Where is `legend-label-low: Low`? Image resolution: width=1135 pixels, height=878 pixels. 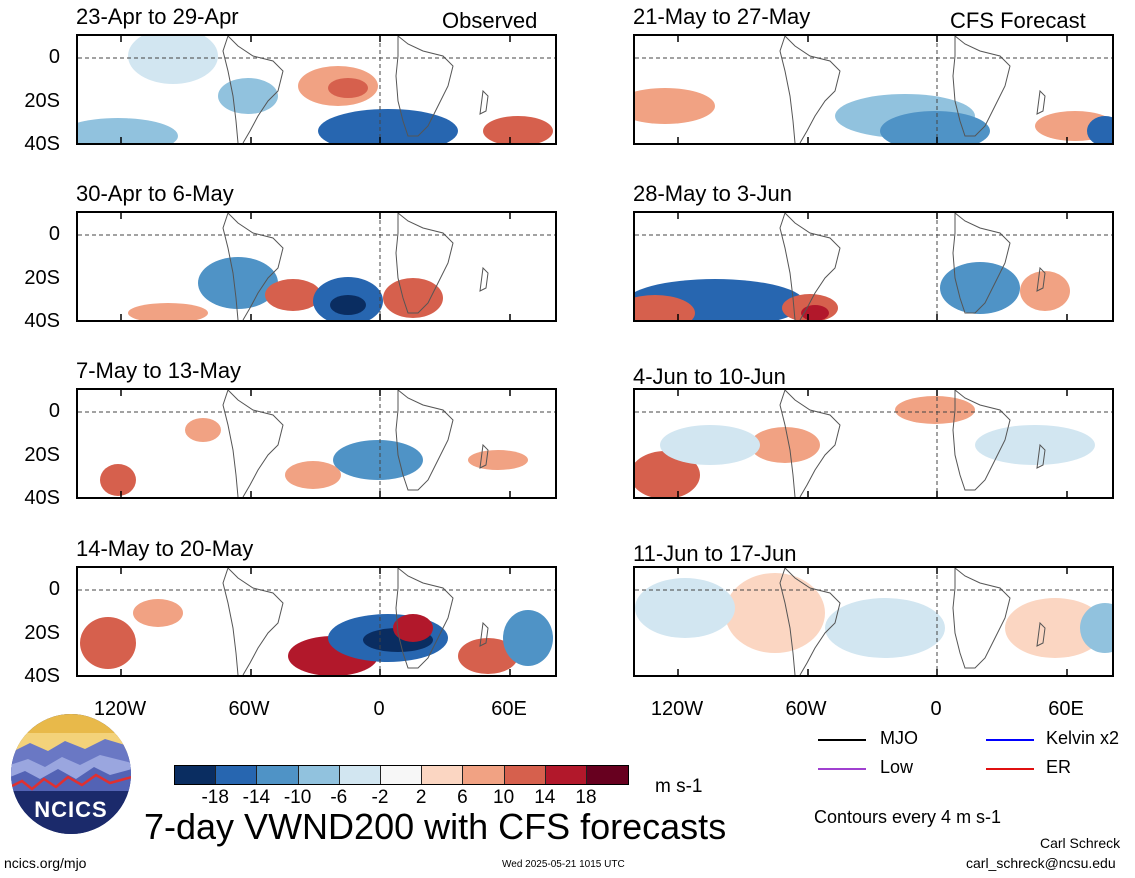
legend-label-low: Low is located at coordinates (897, 767).